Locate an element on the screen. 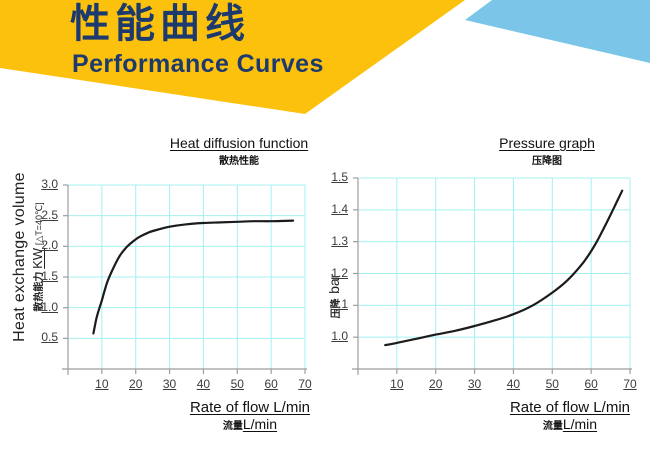 Image resolution: width=650 pixels, height=459 pixels. y-tick-label: 0.5 is located at coordinates (49, 337).